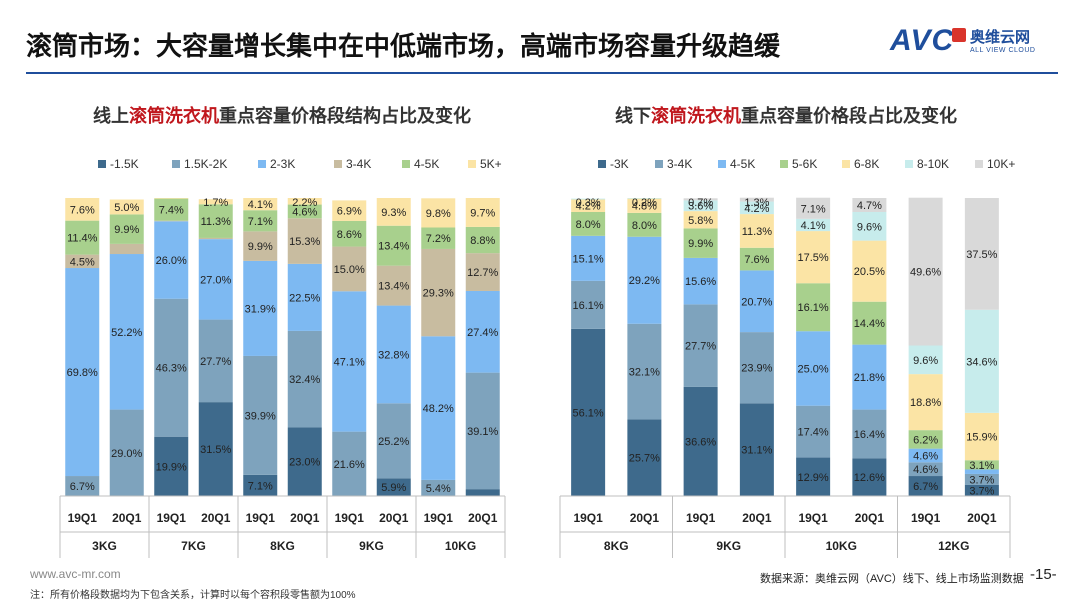 Image resolution: width=1080 pixels, height=608 pixels. What do you see at coordinates (742, 164) in the screenshot?
I see `chart2-legend-label: 4-5K` at bounding box center [742, 164].